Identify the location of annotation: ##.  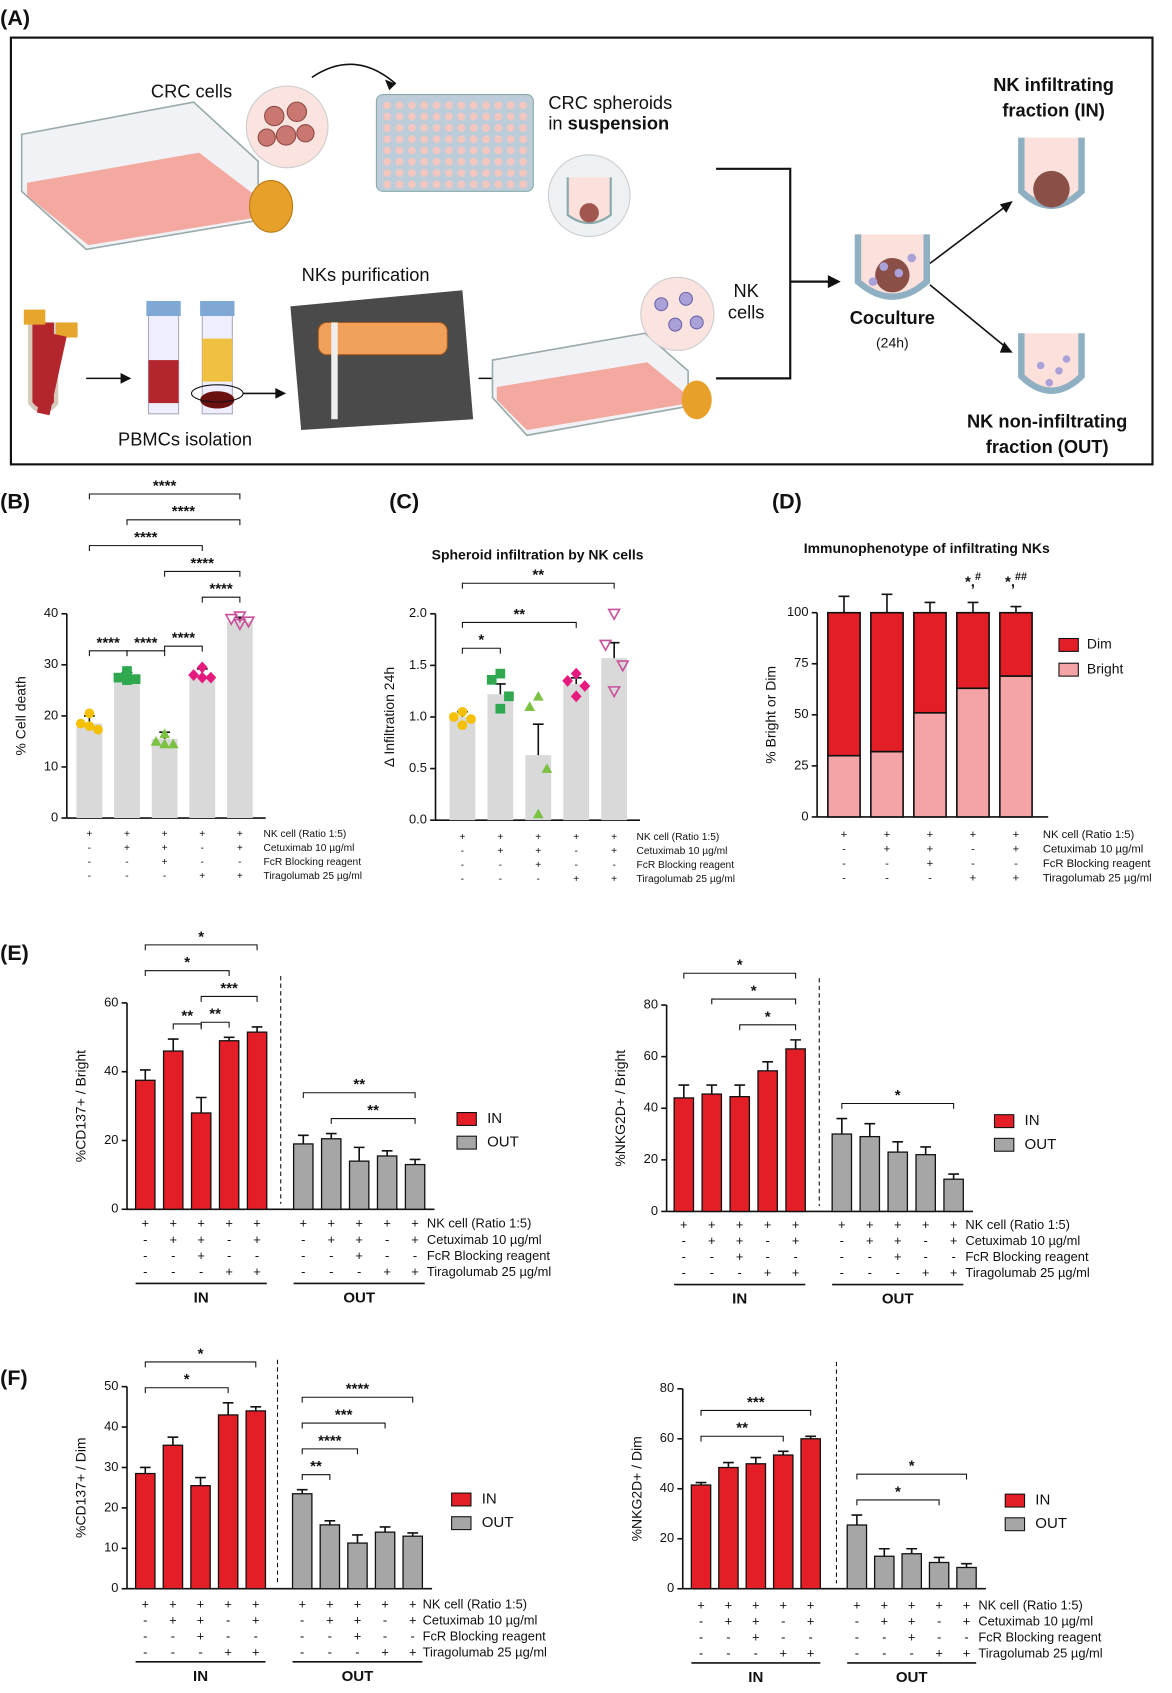
(1021, 577).